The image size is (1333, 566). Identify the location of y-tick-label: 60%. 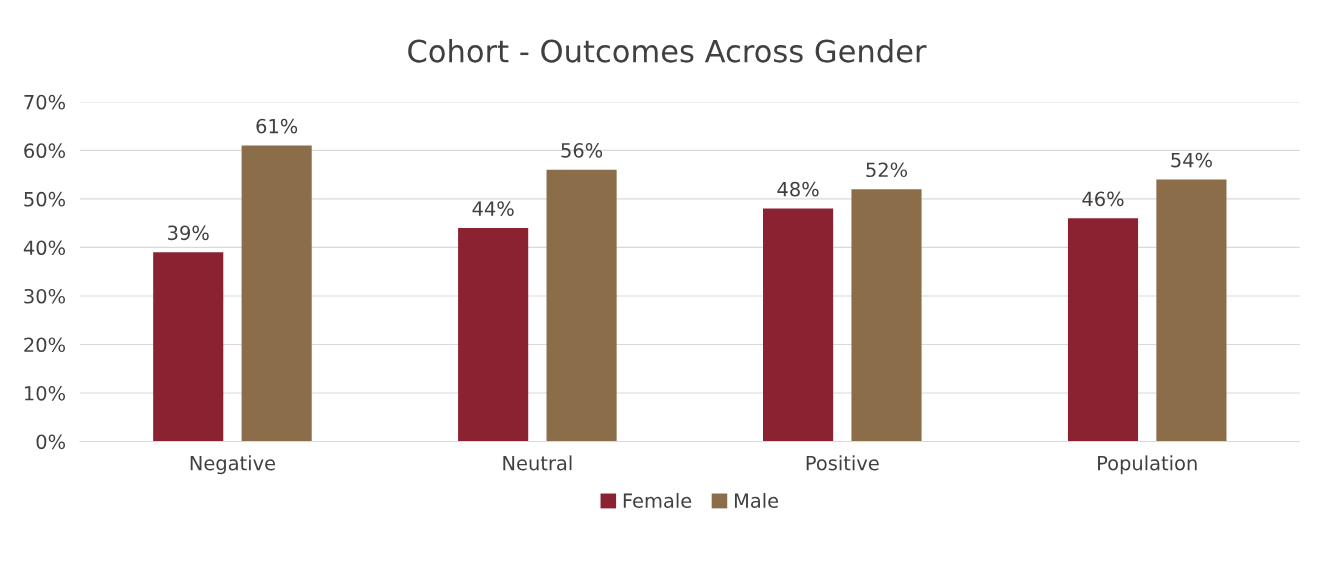
(45, 151).